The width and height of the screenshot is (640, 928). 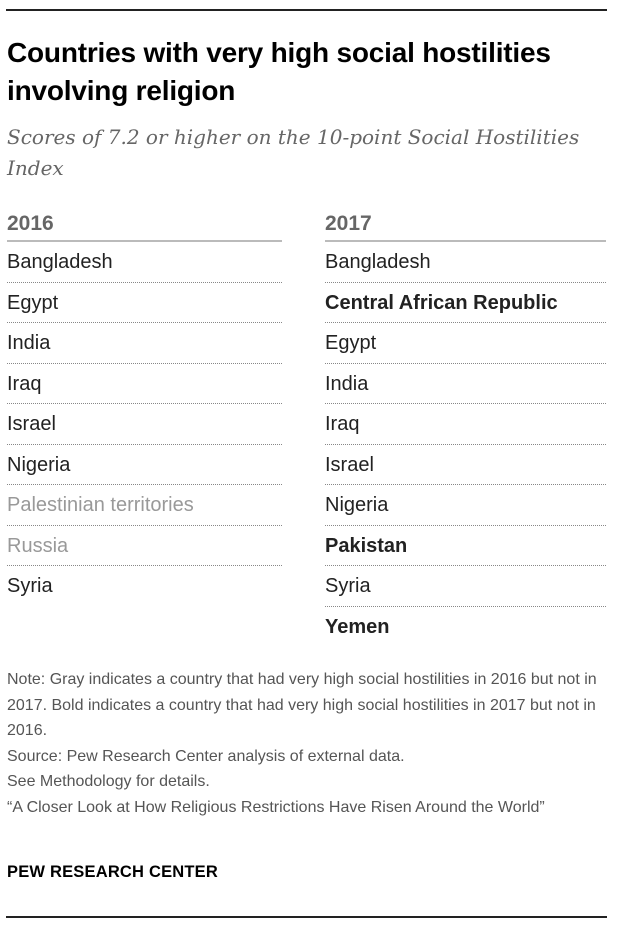 What do you see at coordinates (465, 546) in the screenshot?
I see `country-row: Pakistan` at bounding box center [465, 546].